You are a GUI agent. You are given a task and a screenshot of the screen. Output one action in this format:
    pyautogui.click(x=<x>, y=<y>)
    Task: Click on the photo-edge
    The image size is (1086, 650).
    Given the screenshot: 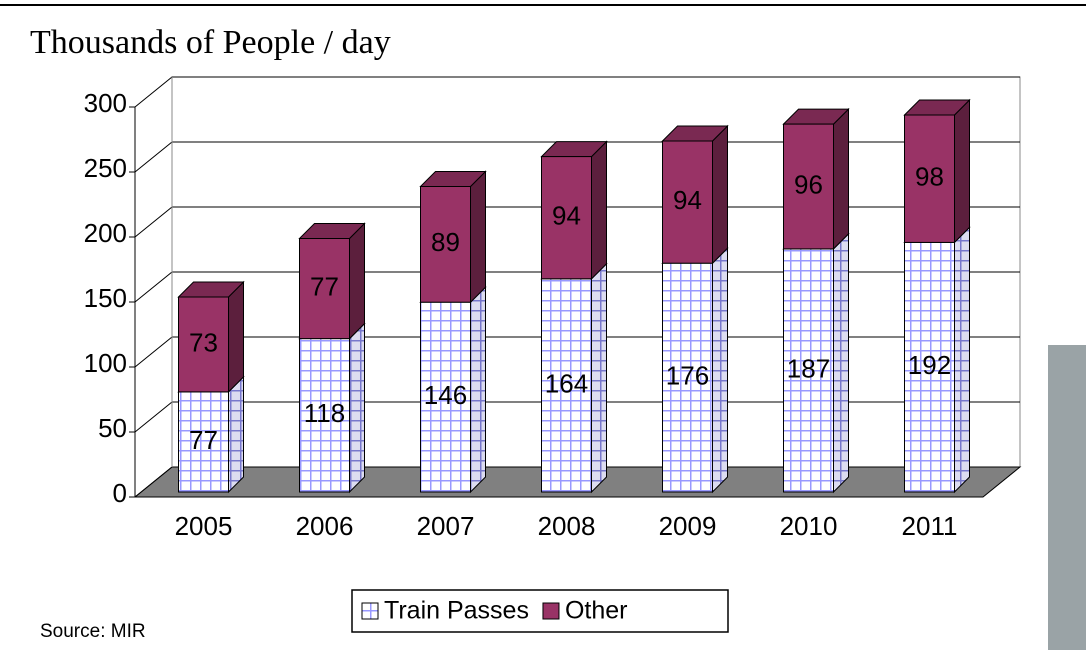 What is the action you would take?
    pyautogui.click(x=1067, y=497)
    